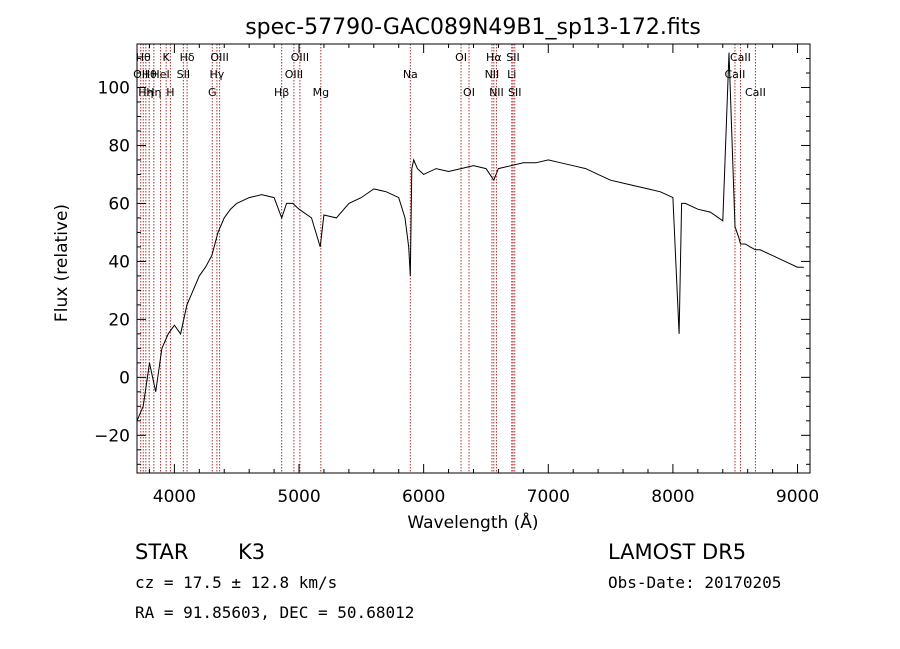 The height and width of the screenshot is (649, 900). What do you see at coordinates (119, 320) in the screenshot?
I see `y-tick-label: 20` at bounding box center [119, 320].